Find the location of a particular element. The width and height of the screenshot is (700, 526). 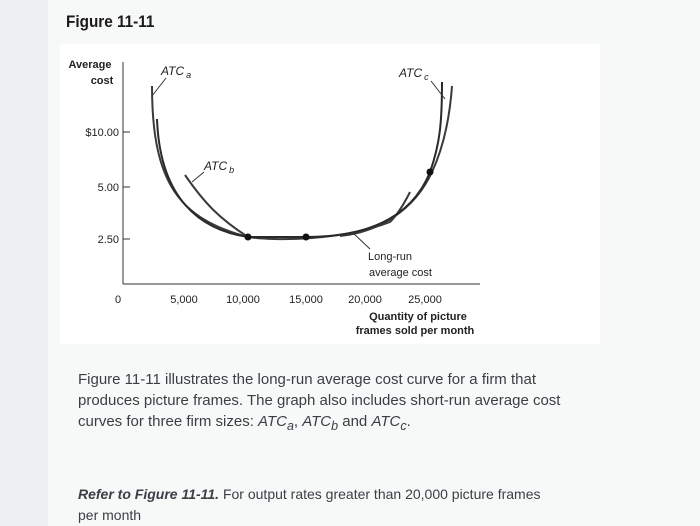

x-tick-label: 5,000 is located at coordinates (184, 300).